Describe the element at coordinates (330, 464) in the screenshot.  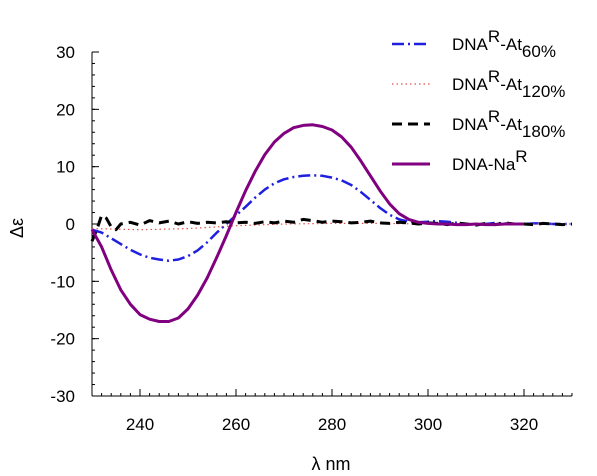
I see `x-axis-title: λ nm` at that location.